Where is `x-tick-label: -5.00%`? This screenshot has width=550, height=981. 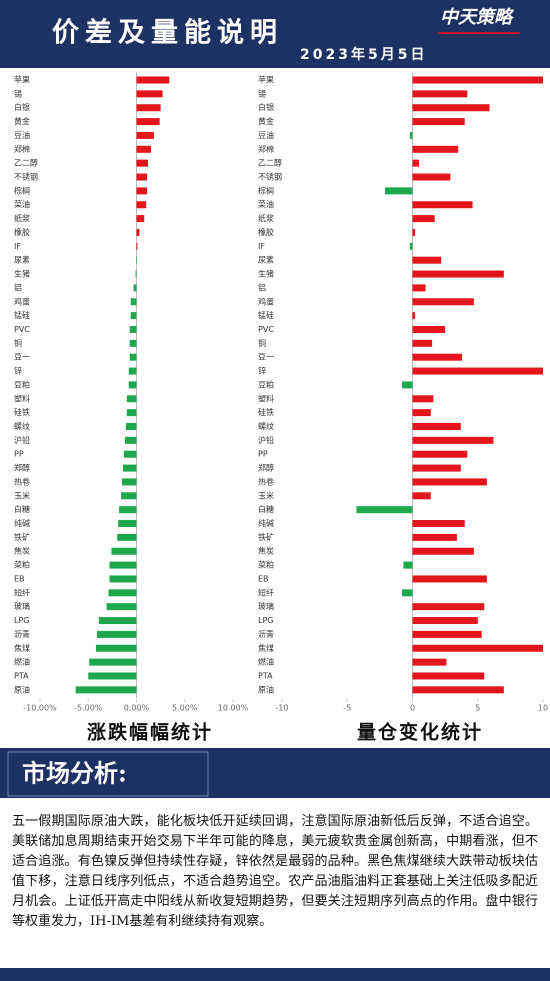
x-tick-label: -5.00% is located at coordinates (88, 708).